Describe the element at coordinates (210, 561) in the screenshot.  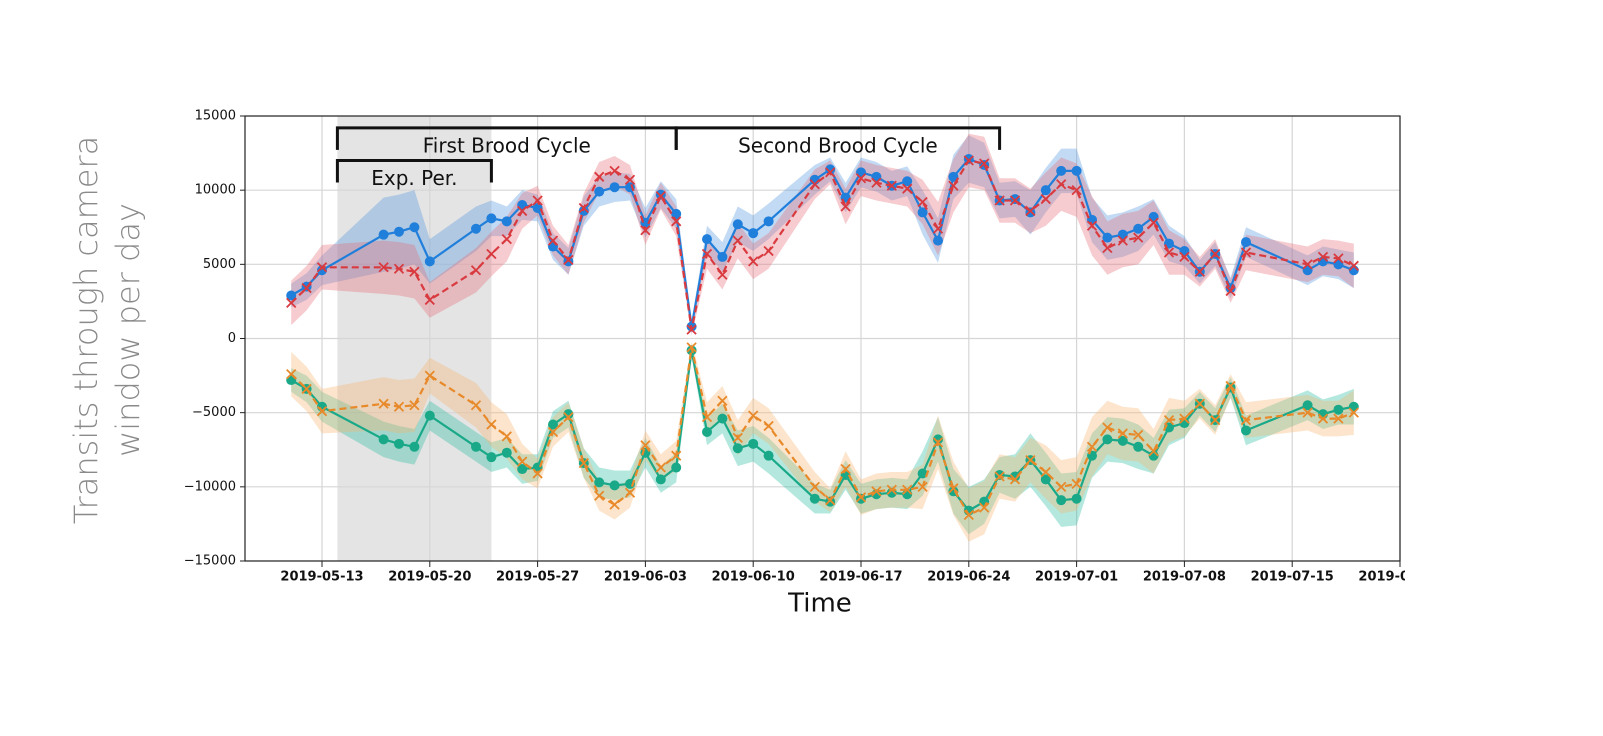
I see `y-tick-label: −15000` at that location.